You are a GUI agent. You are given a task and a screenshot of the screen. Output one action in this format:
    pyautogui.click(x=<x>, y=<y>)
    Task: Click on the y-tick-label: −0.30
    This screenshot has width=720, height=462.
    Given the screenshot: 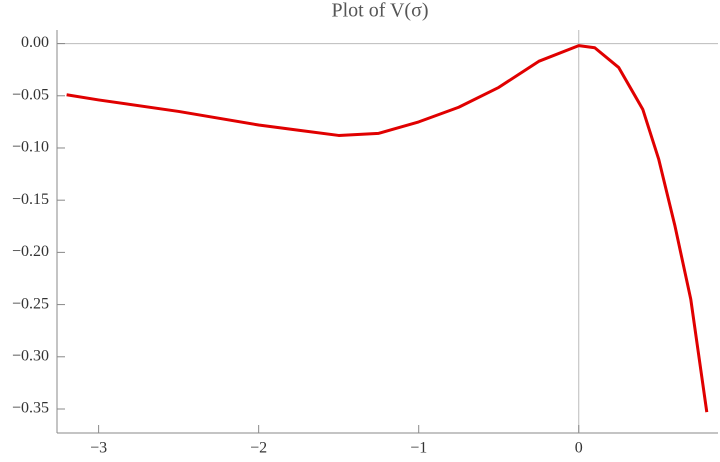 What is the action you would take?
    pyautogui.click(x=30, y=355)
    